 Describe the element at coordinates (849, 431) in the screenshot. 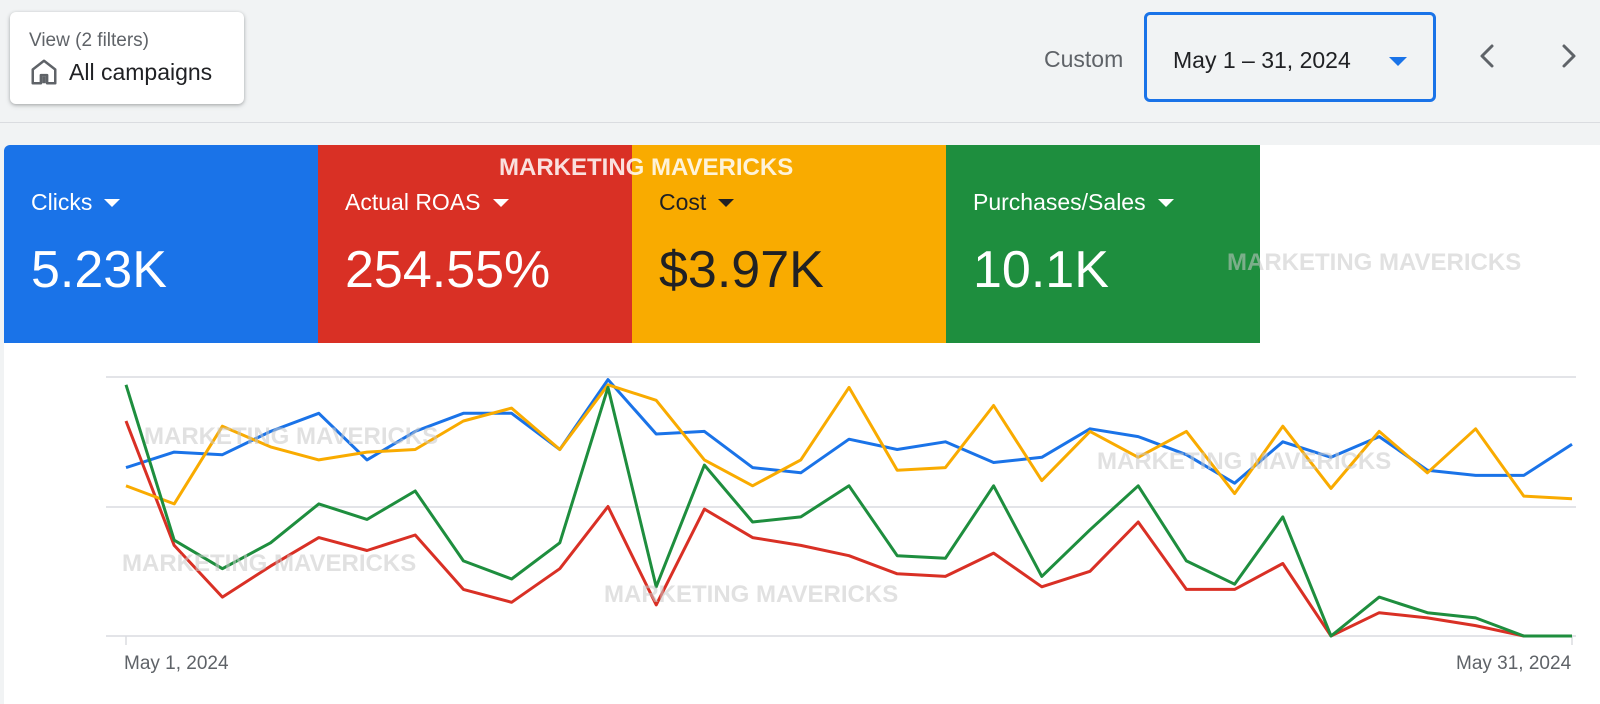

I see `series-line-clicks` at that location.